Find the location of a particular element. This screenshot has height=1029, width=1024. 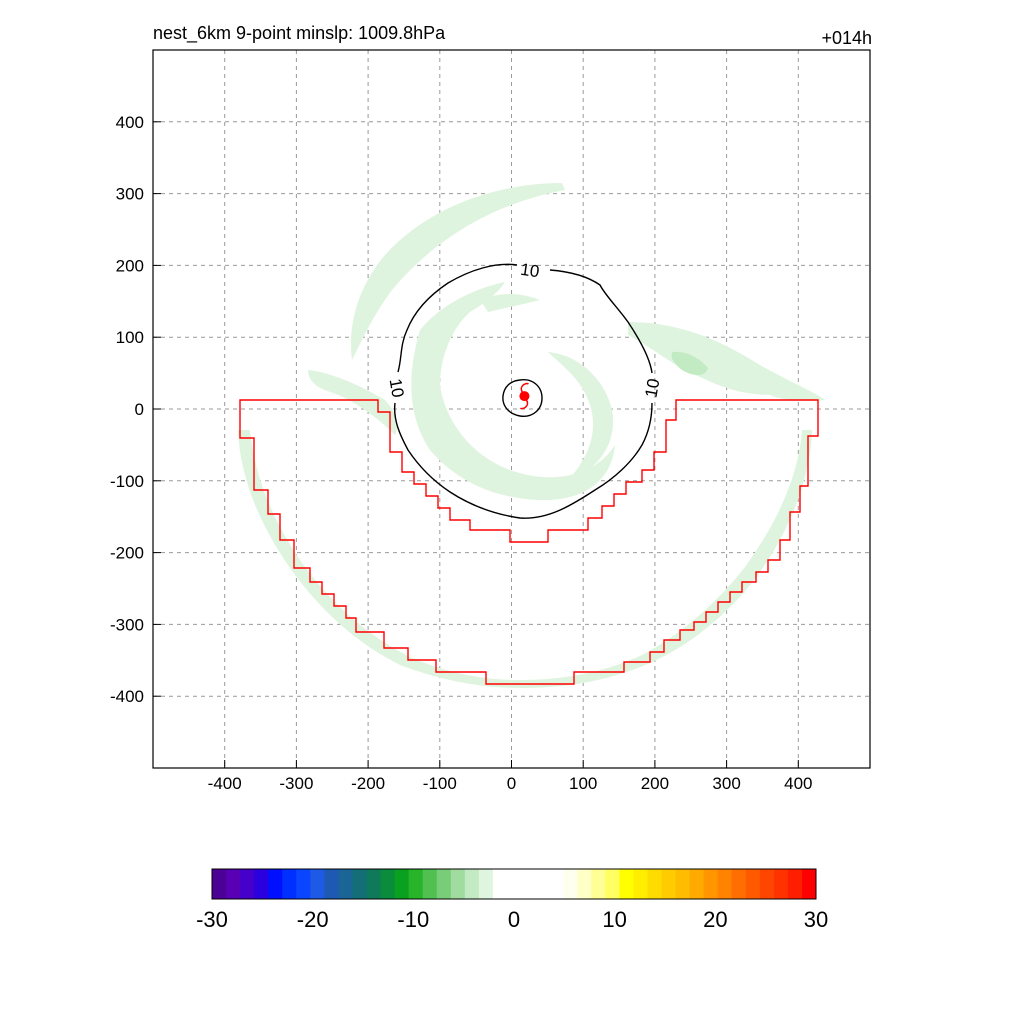

colorbar-frame is located at coordinates (514, 884).